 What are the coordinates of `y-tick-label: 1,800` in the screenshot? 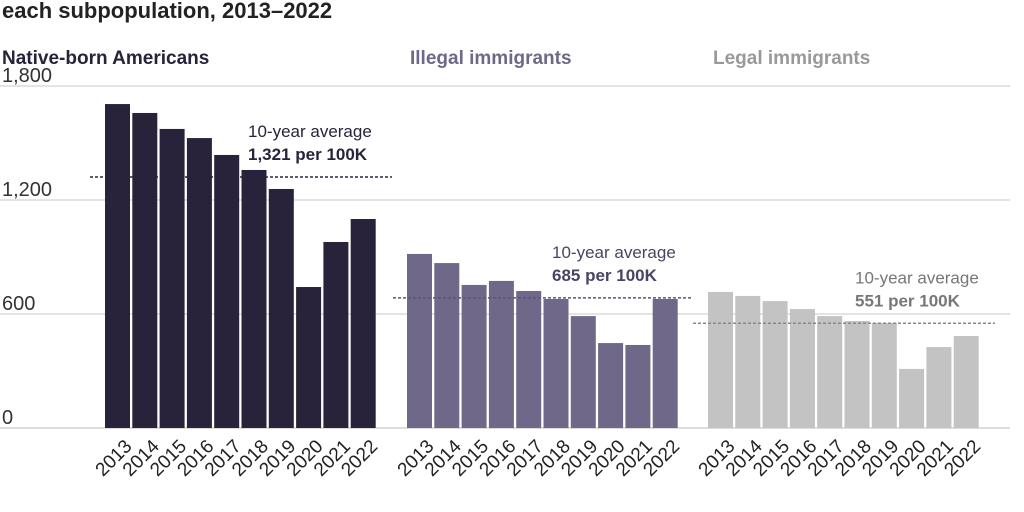 It's located at (27, 76).